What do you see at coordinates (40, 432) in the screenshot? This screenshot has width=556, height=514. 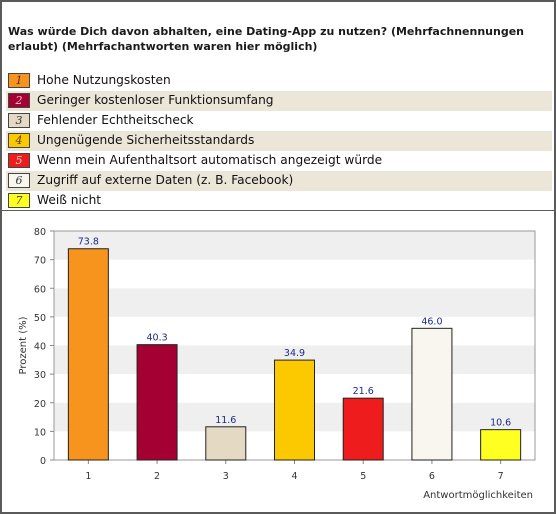 I see `y-tick-label: 10` at bounding box center [40, 432].